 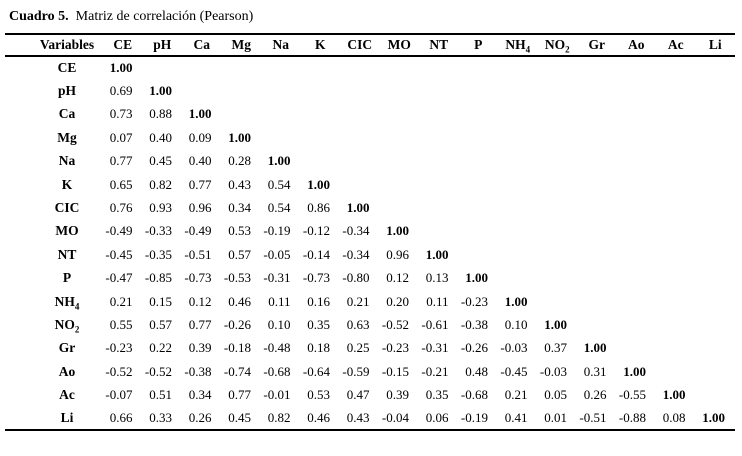 I want to click on row-label-ao: Ao, so click(x=67, y=371).